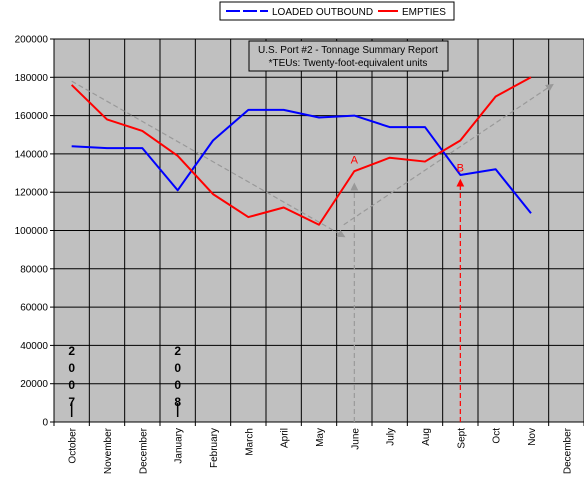  Describe the element at coordinates (177, 402) in the screenshot. I see `year-label-char: 8` at that location.